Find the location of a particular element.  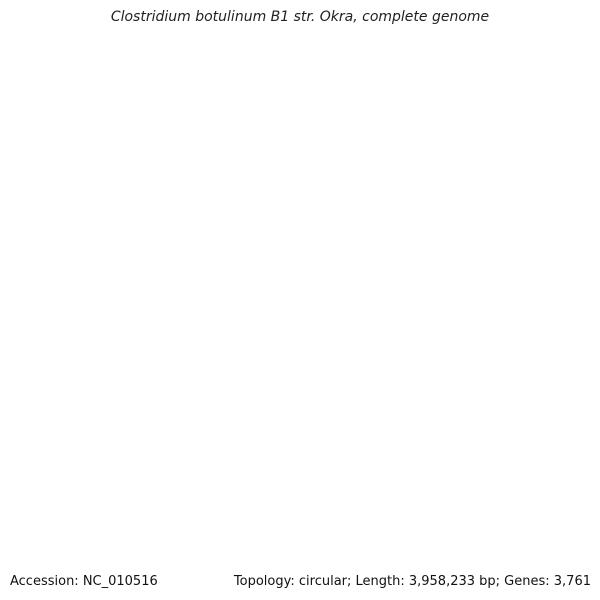

accession-label: Accession: NC_010516 is located at coordinates (84, 581).